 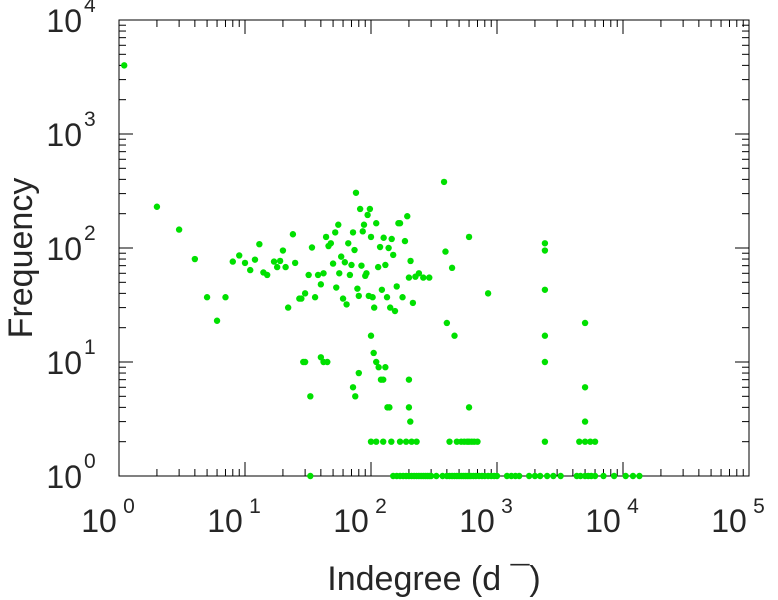 What do you see at coordinates (507, 506) in the screenshot?
I see `x-tick-exponent: 3` at bounding box center [507, 506].